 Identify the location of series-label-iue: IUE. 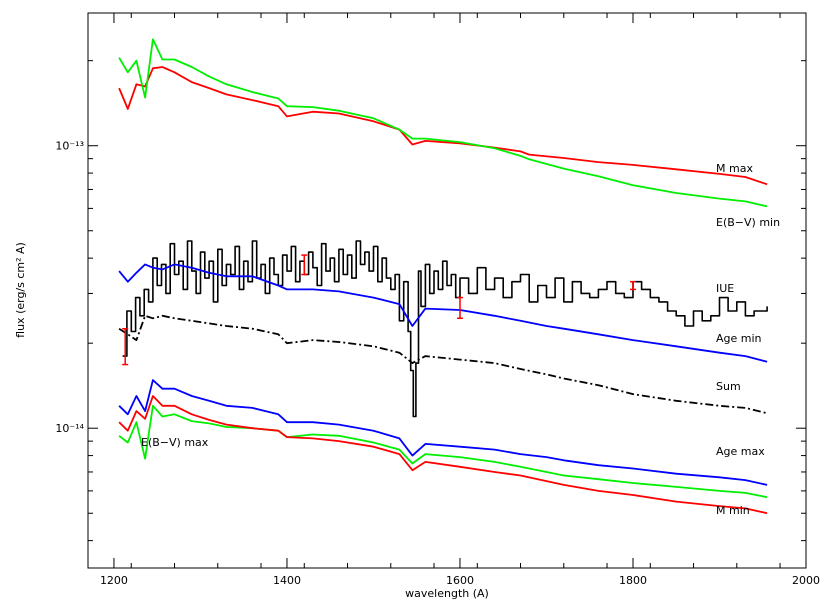
(725, 288).